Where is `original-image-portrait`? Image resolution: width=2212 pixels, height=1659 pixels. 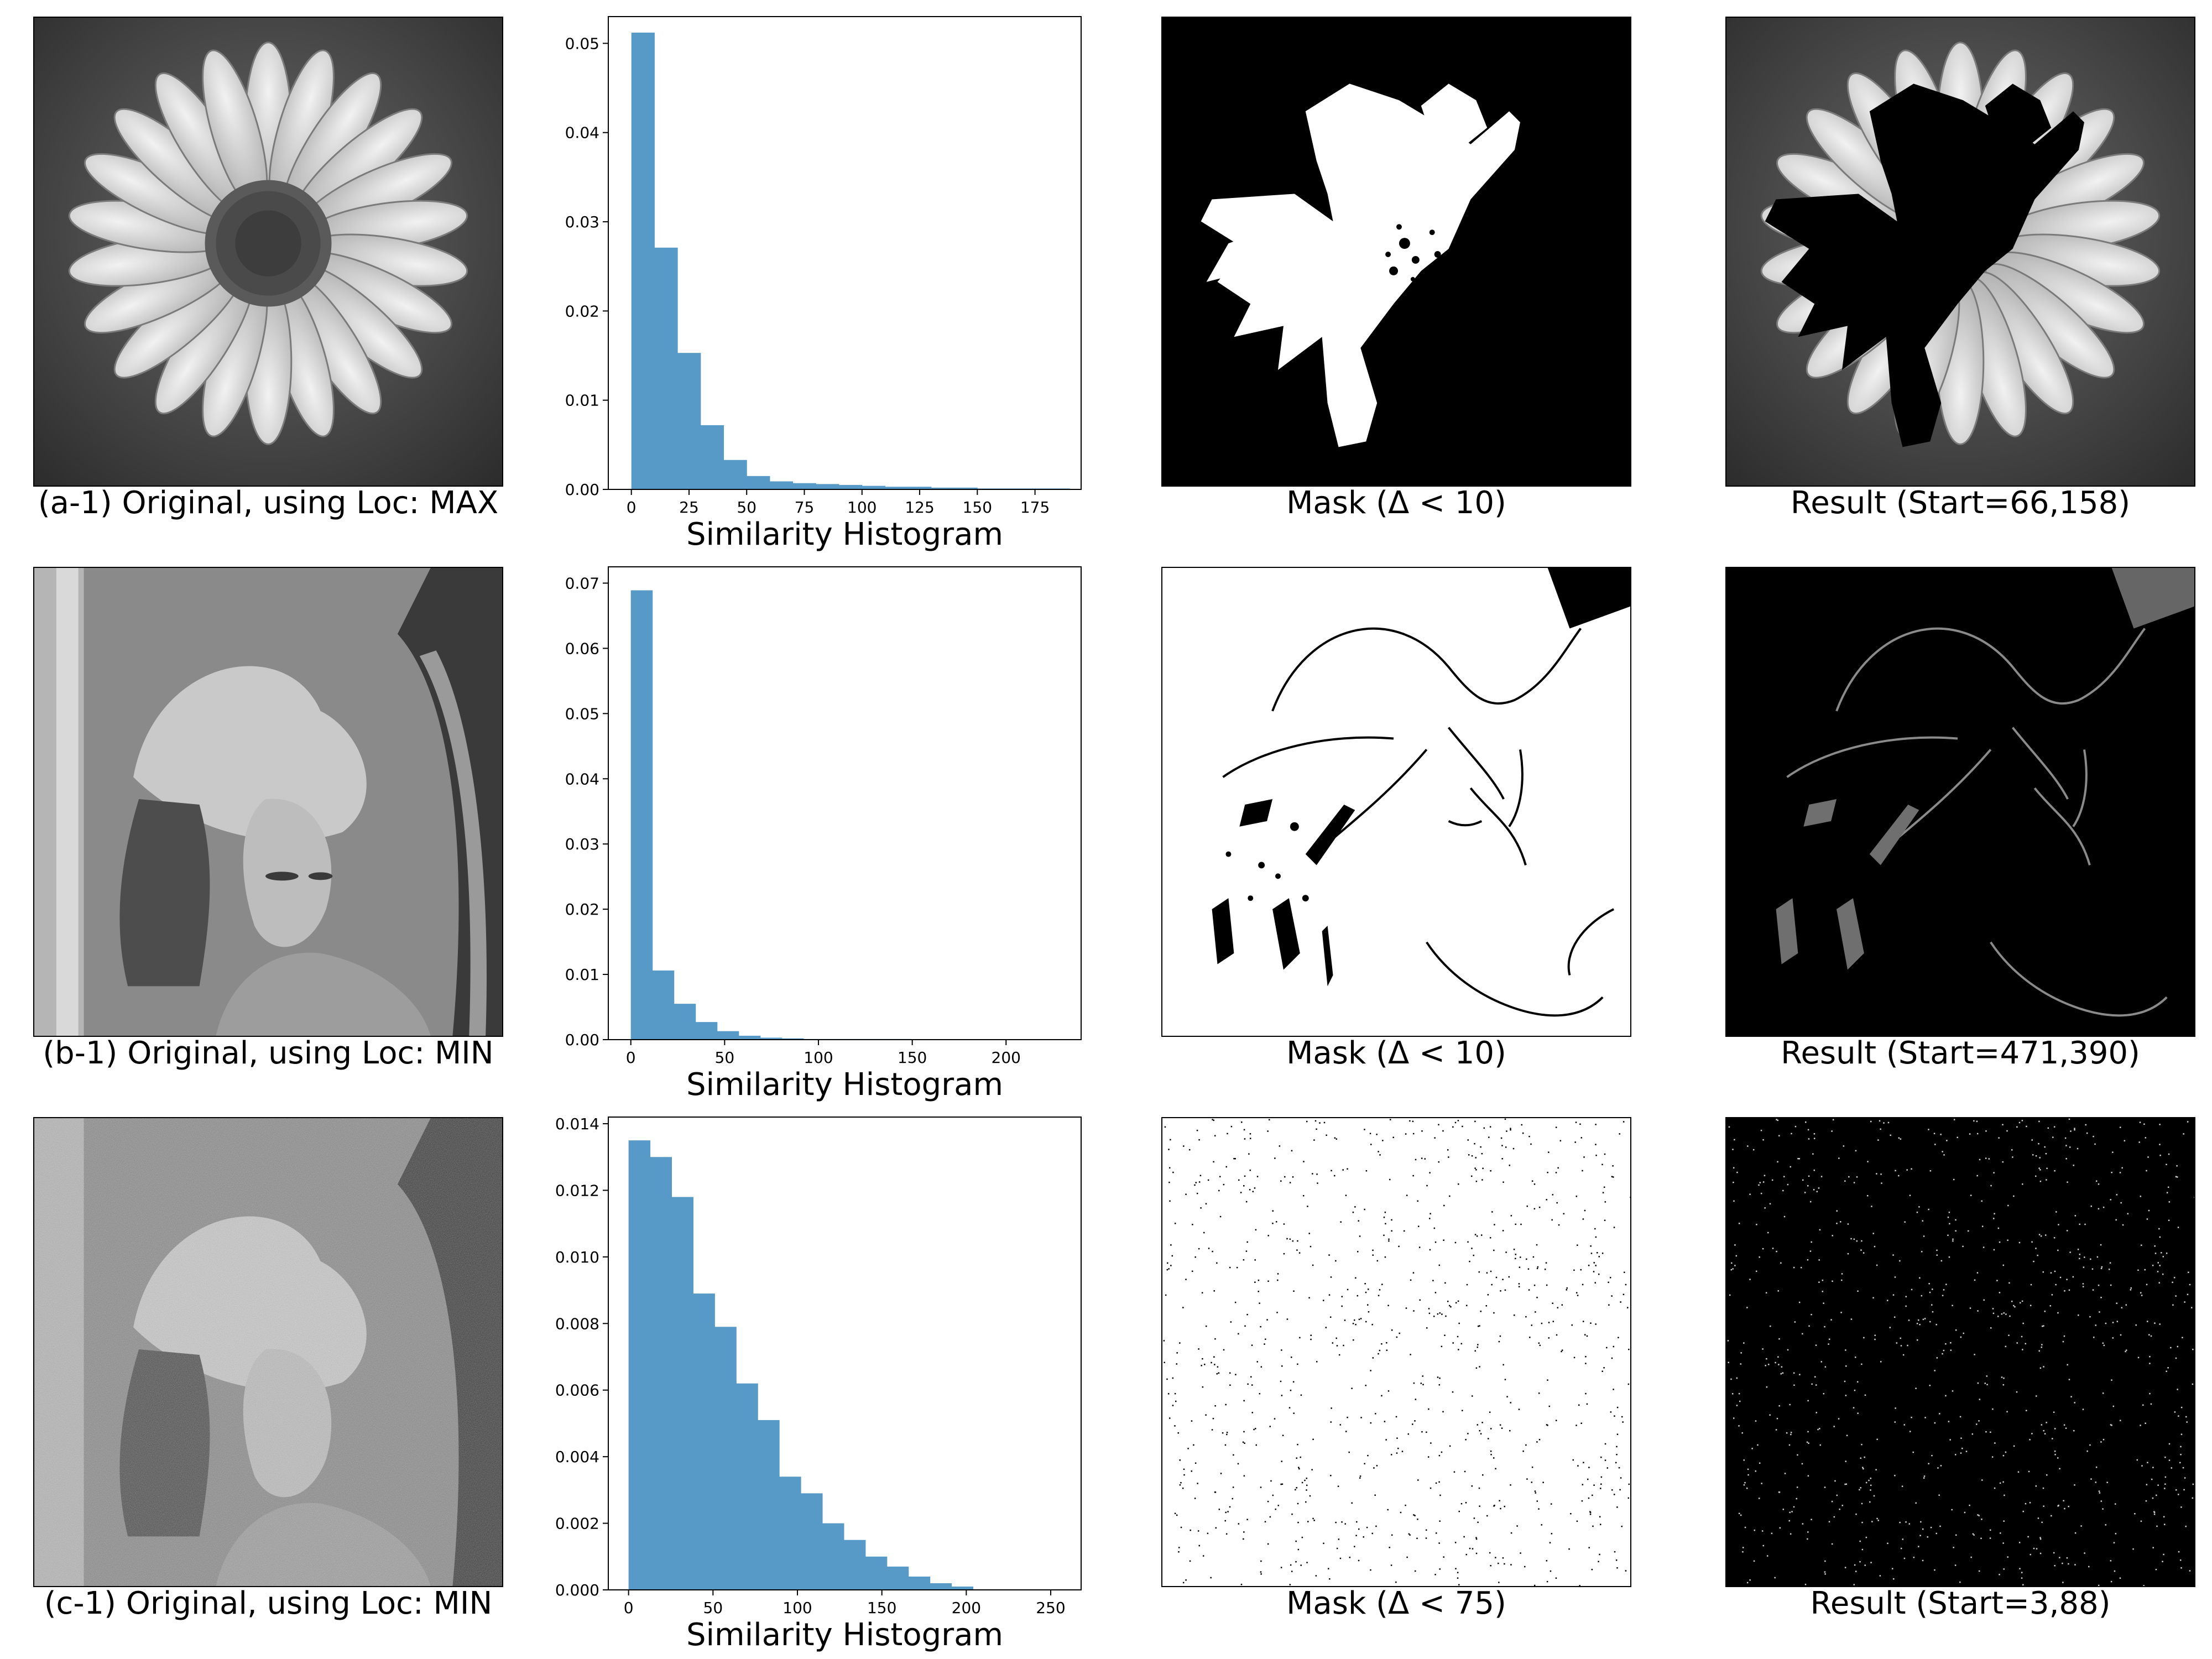 original-image-portrait is located at coordinates (268, 802).